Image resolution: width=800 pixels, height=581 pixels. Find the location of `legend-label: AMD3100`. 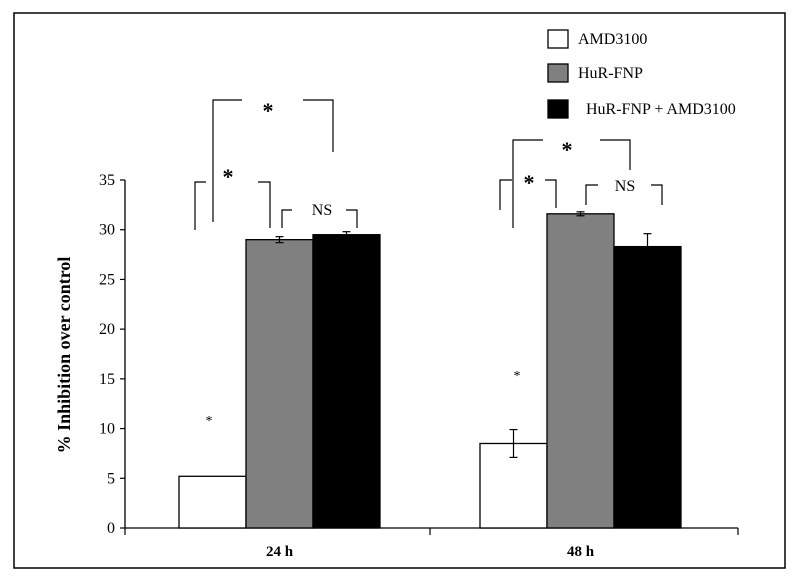

legend-label: AMD3100 is located at coordinates (612, 39).